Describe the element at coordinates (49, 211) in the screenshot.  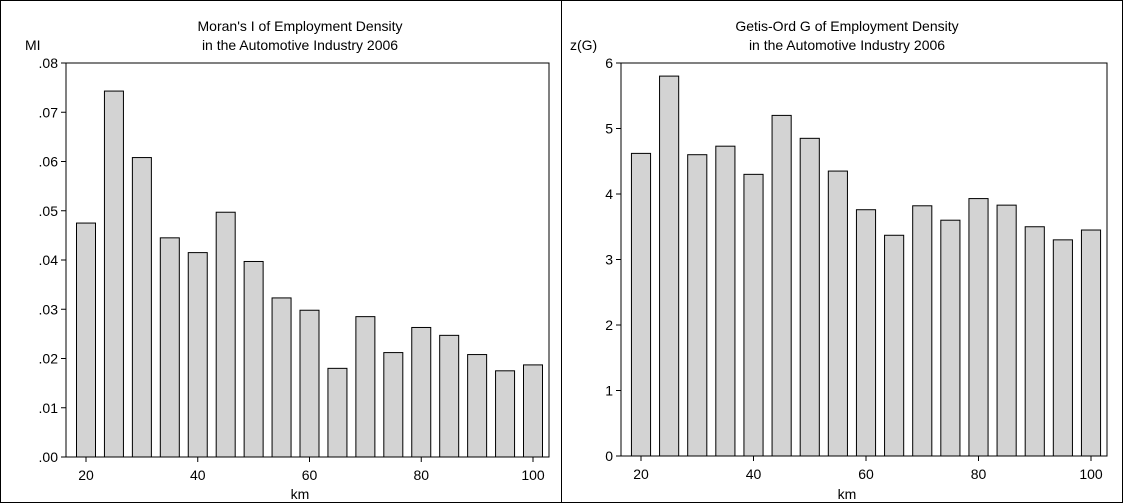
I see `y-tick-label: .05` at that location.